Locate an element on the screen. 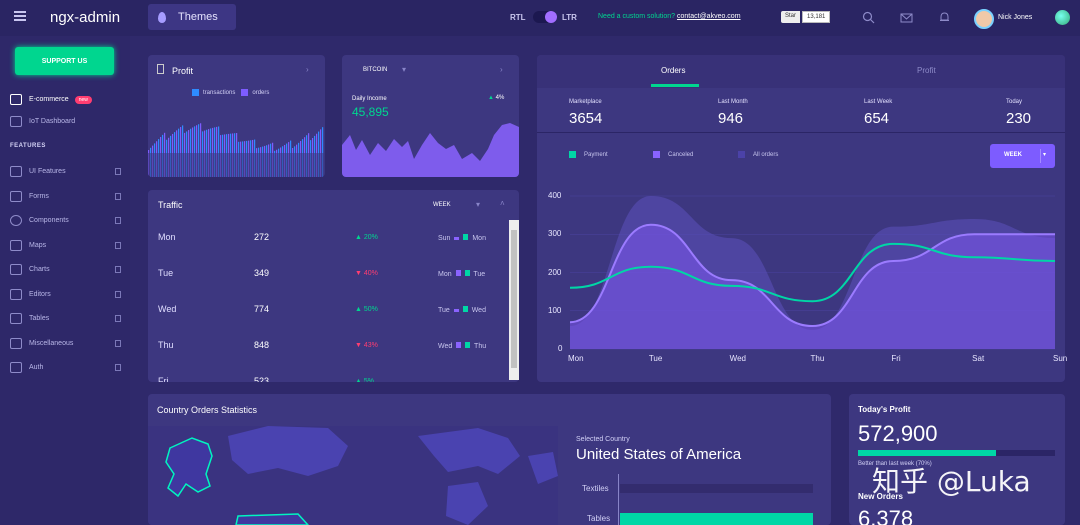 This screenshot has height=525, width=1080. week-button-label: WEEK is located at coordinates (1013, 155).